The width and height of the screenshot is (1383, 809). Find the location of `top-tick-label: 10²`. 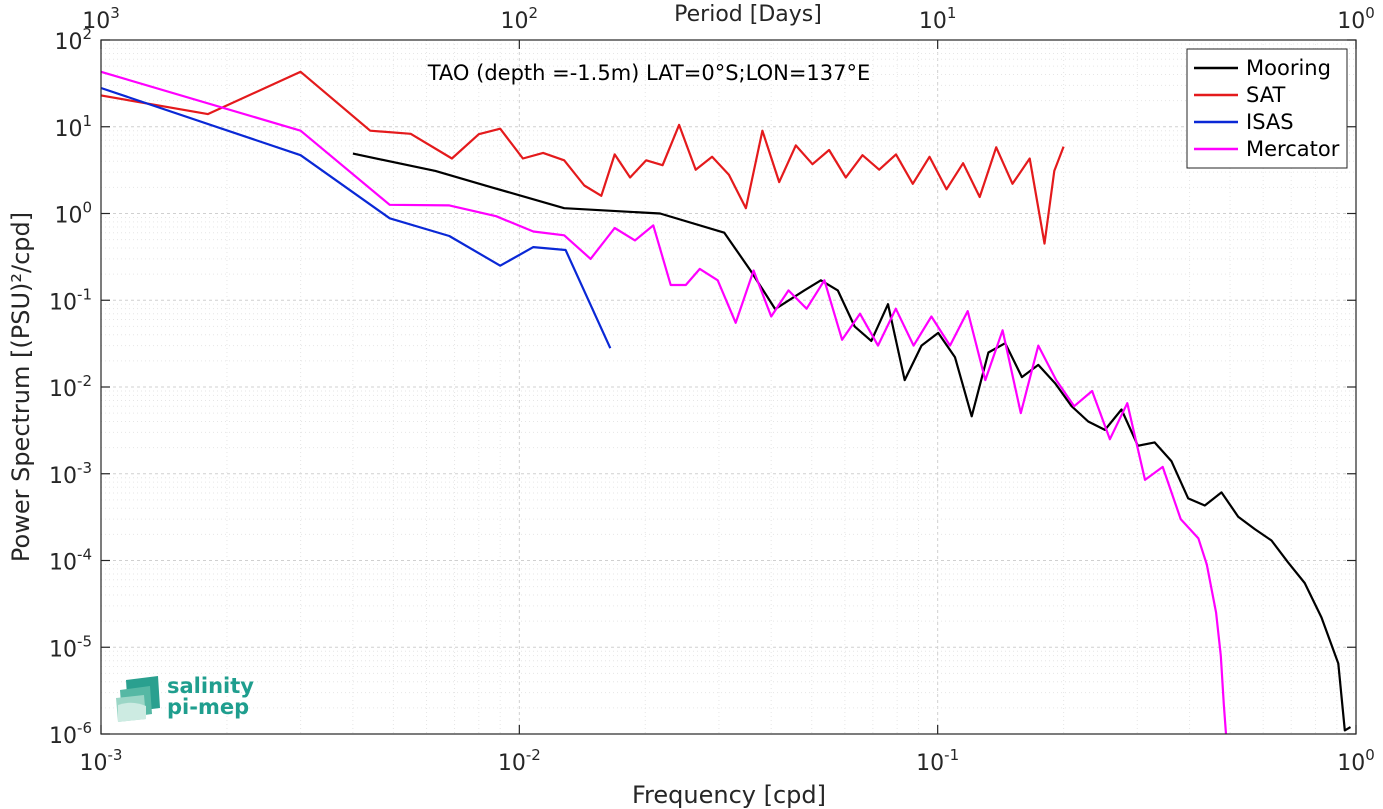

top-tick-label: 10² is located at coordinates (520, 19).